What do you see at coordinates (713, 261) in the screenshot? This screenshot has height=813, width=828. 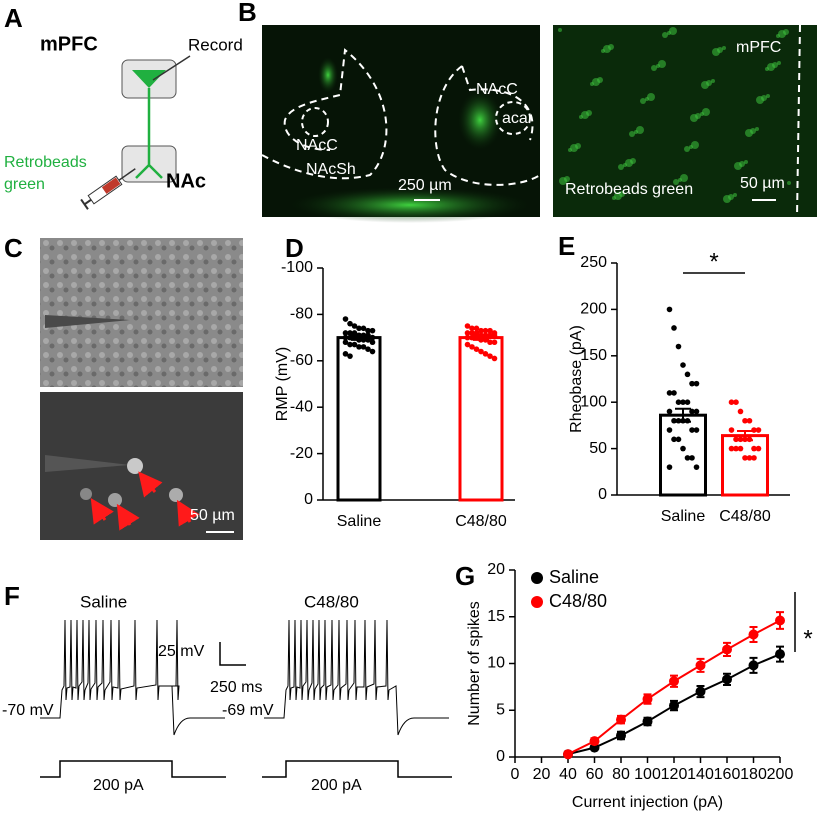 I see `significance: *` at bounding box center [713, 261].